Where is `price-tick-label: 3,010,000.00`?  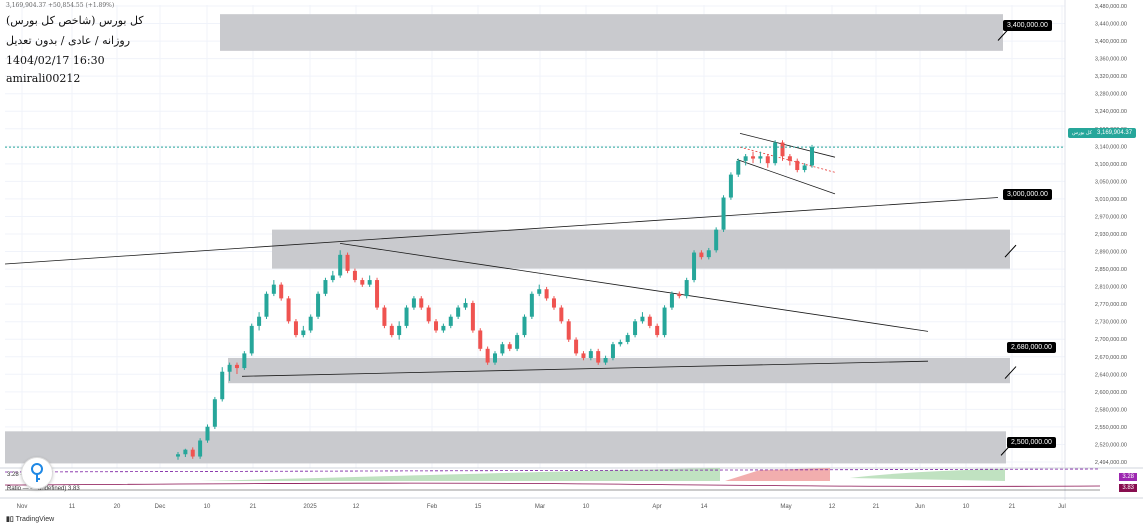
price-tick-label: 3,010,000.00 is located at coordinates (1111, 200).